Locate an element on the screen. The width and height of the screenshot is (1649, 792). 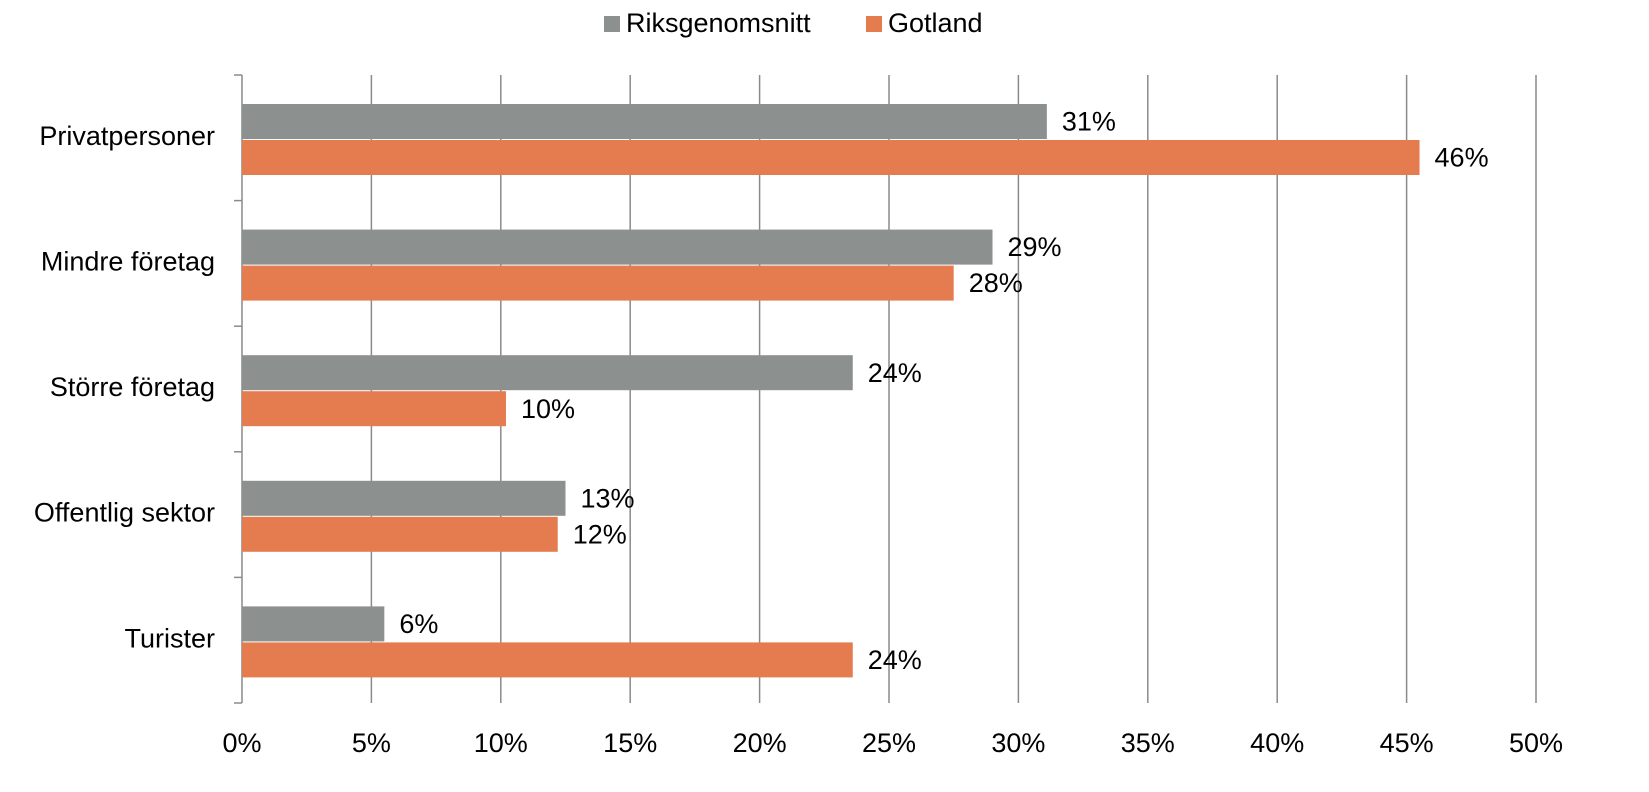
x-tick-label: 50% is located at coordinates (1536, 743).